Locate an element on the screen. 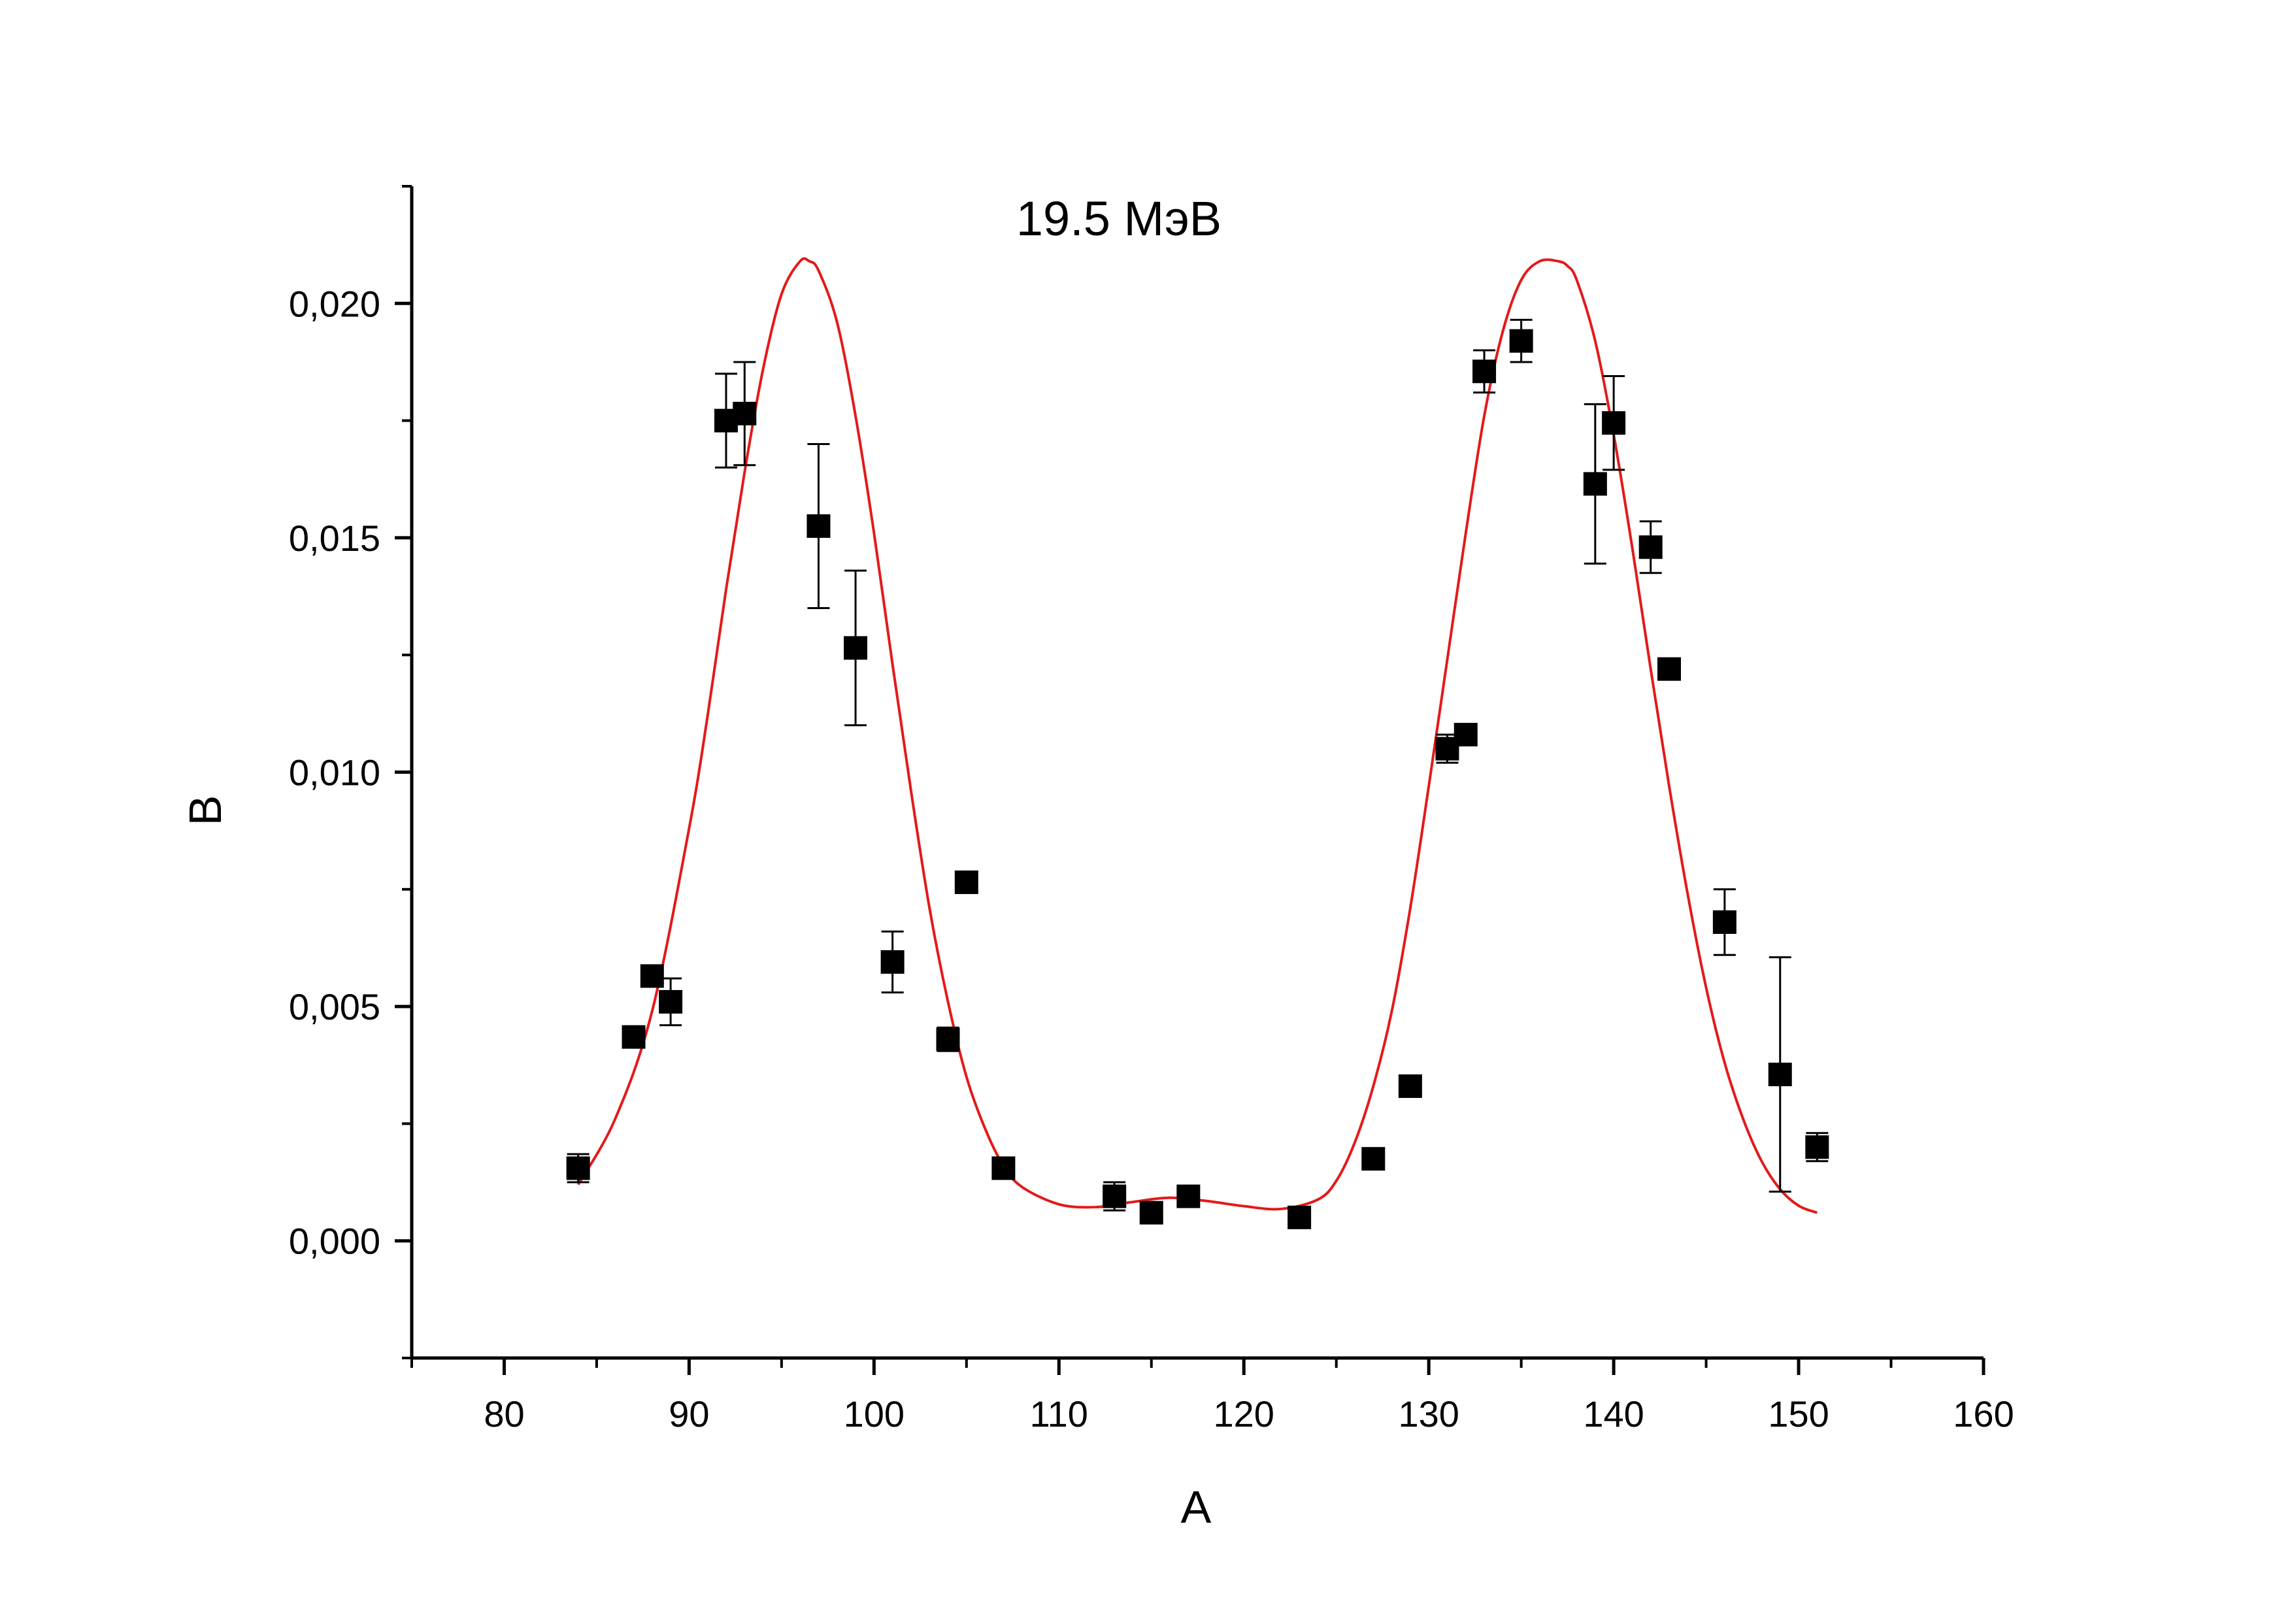 This screenshot has height=1624, width=2292. y-tick-label: 0,015 is located at coordinates (334, 538).